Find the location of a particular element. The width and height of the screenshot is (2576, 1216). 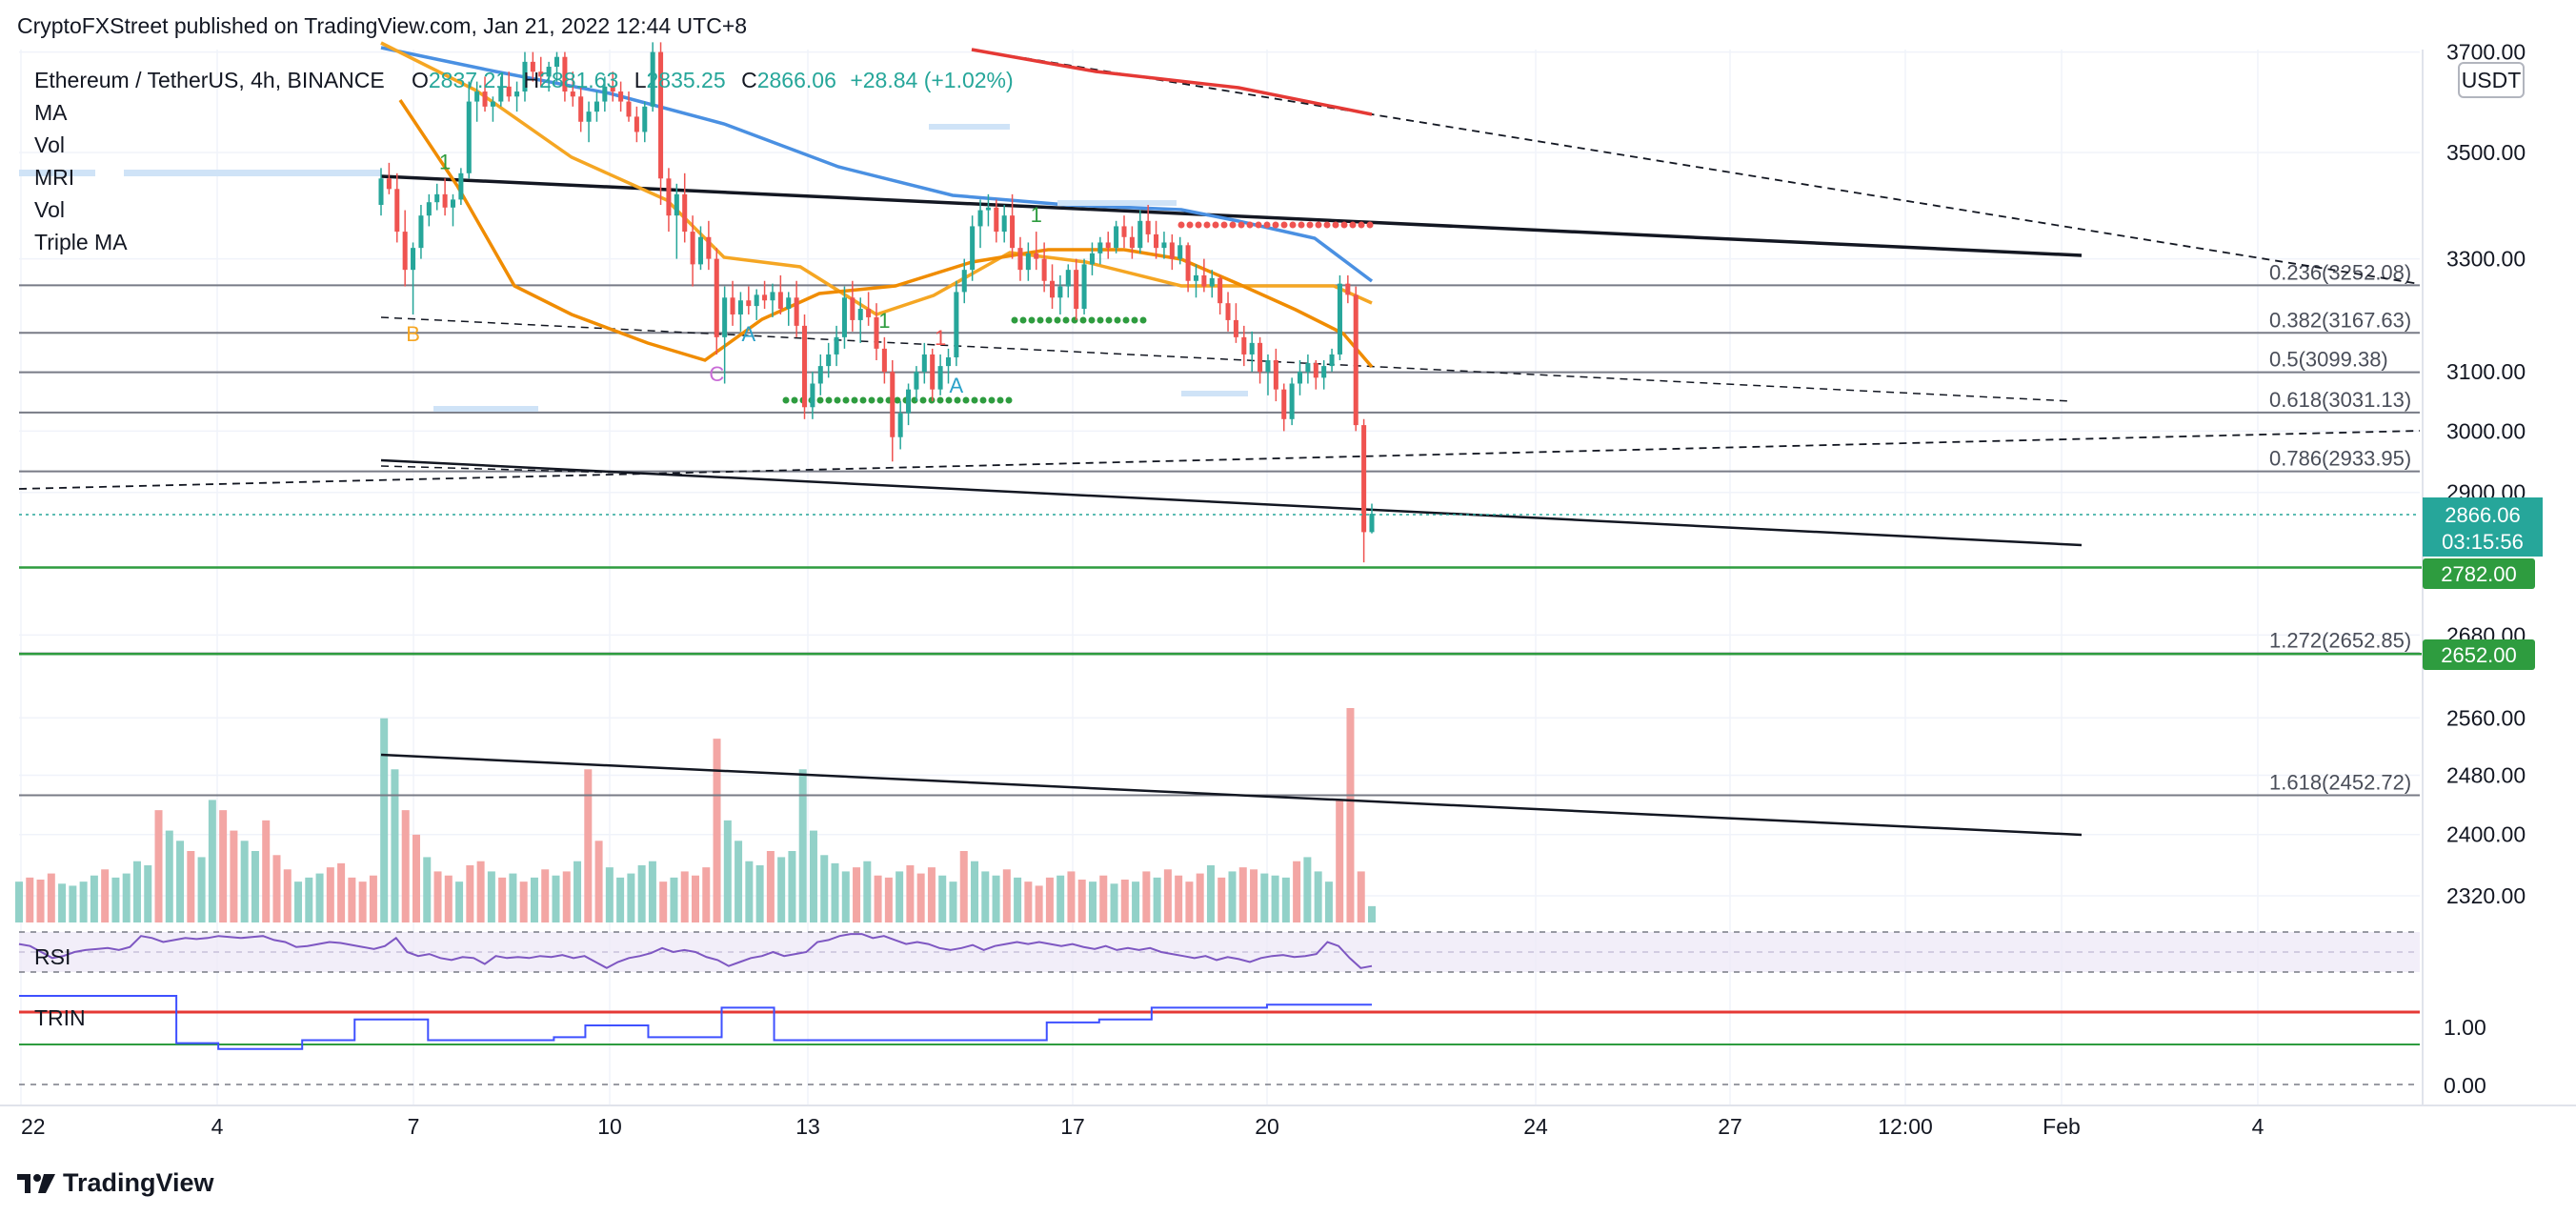

legend-o-value: 2837.21 is located at coordinates (468, 80).